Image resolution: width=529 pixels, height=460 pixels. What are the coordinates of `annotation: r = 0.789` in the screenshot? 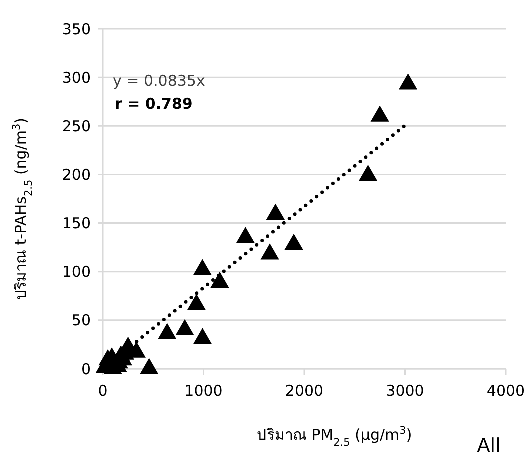 It's located at (154, 104).